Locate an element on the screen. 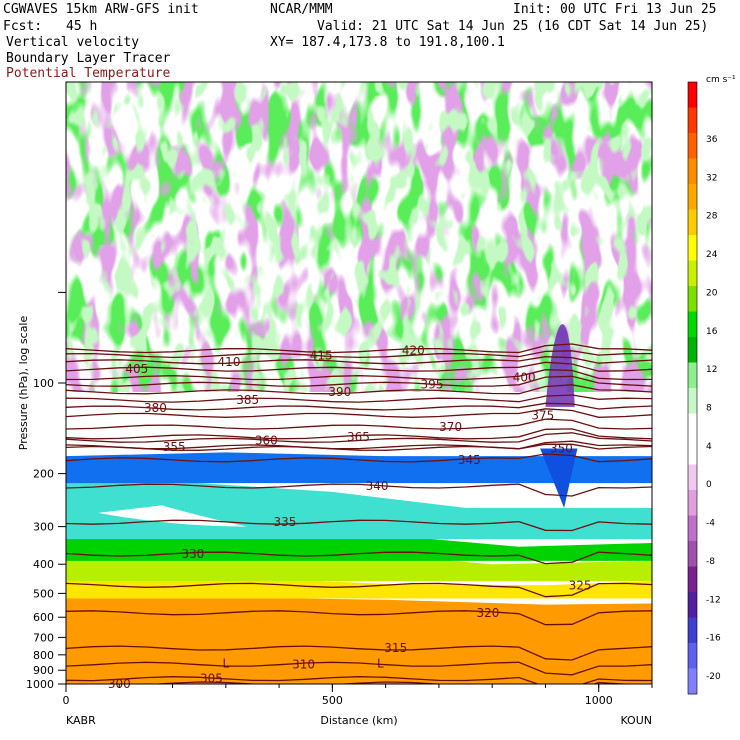 The image size is (740, 740). header-org: NCAR/MMM is located at coordinates (301, 9).